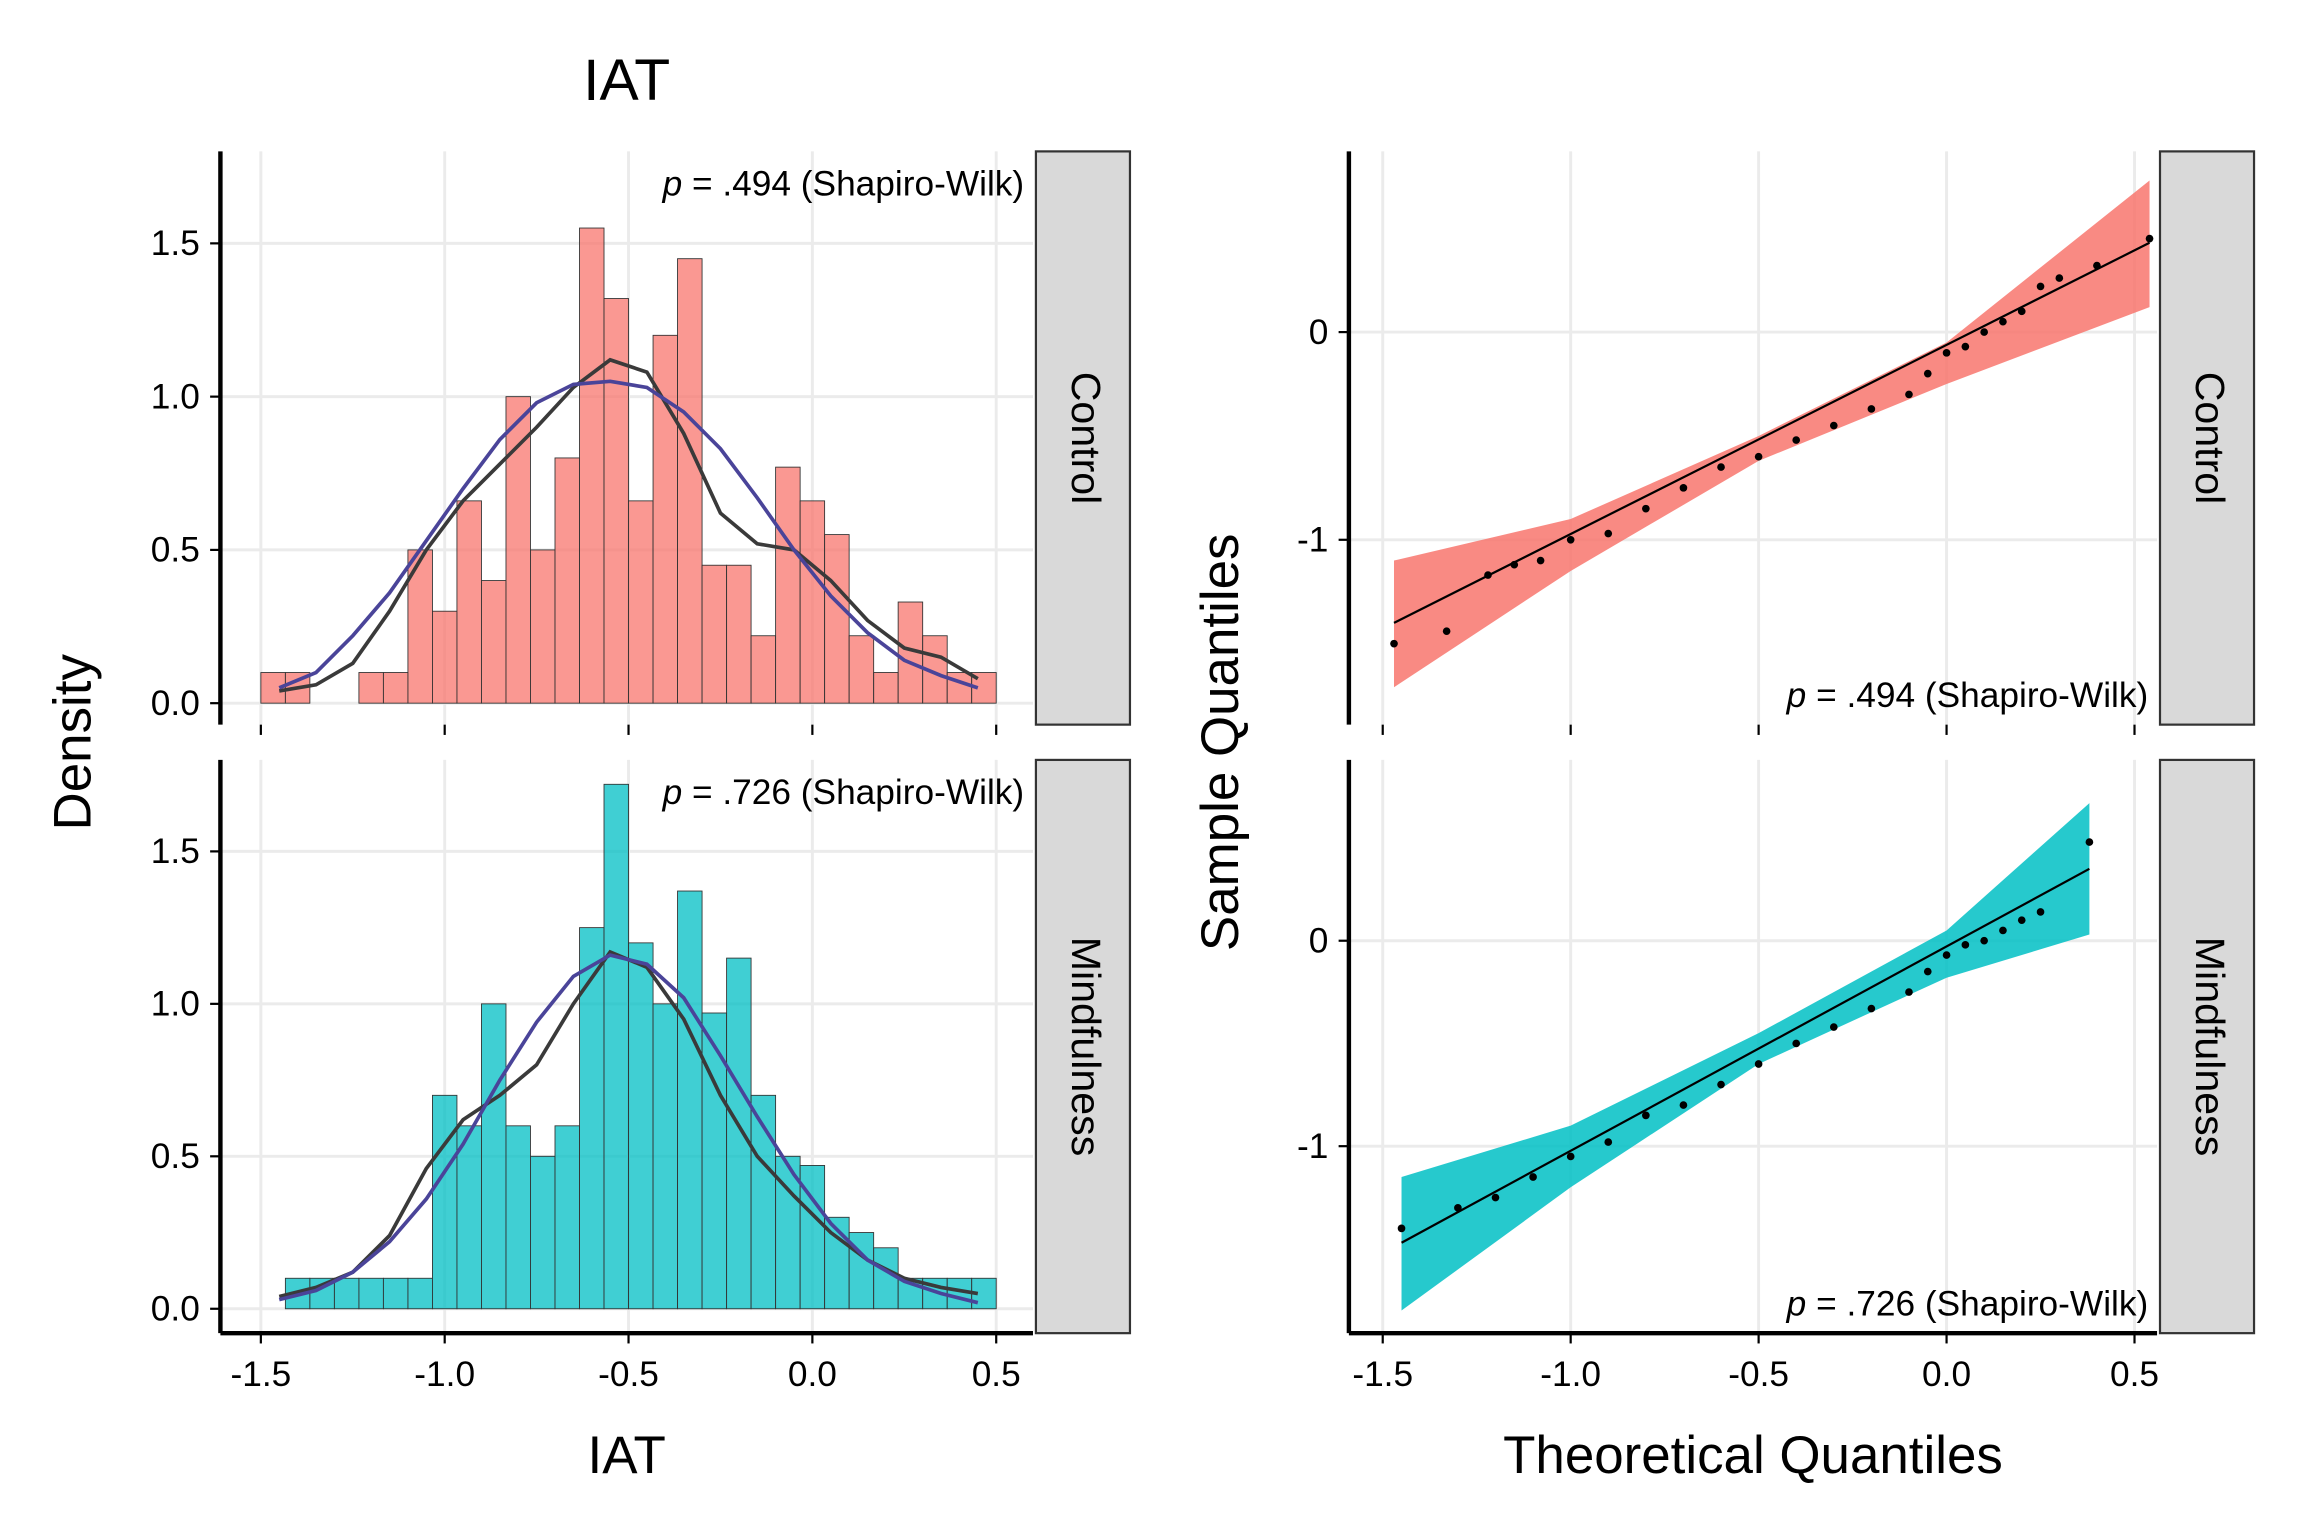 The width and height of the screenshot is (2304, 1536). What do you see at coordinates (175, 243) in the screenshot?
I see `y-tick-label: 1.5` at bounding box center [175, 243].